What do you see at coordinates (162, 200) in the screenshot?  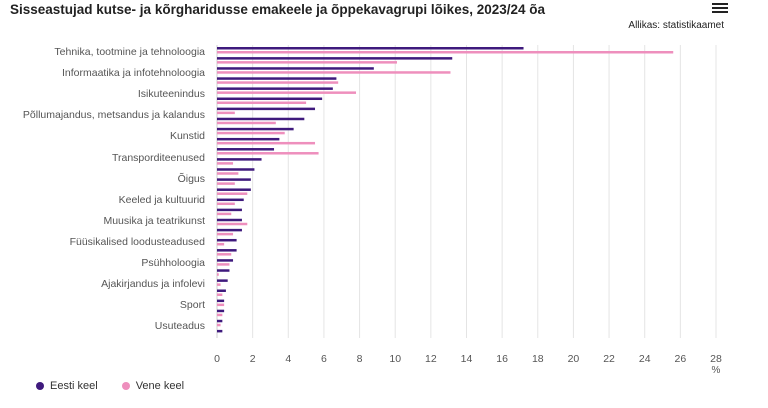 I see `category-label: Keeled ja kultuurid` at bounding box center [162, 200].